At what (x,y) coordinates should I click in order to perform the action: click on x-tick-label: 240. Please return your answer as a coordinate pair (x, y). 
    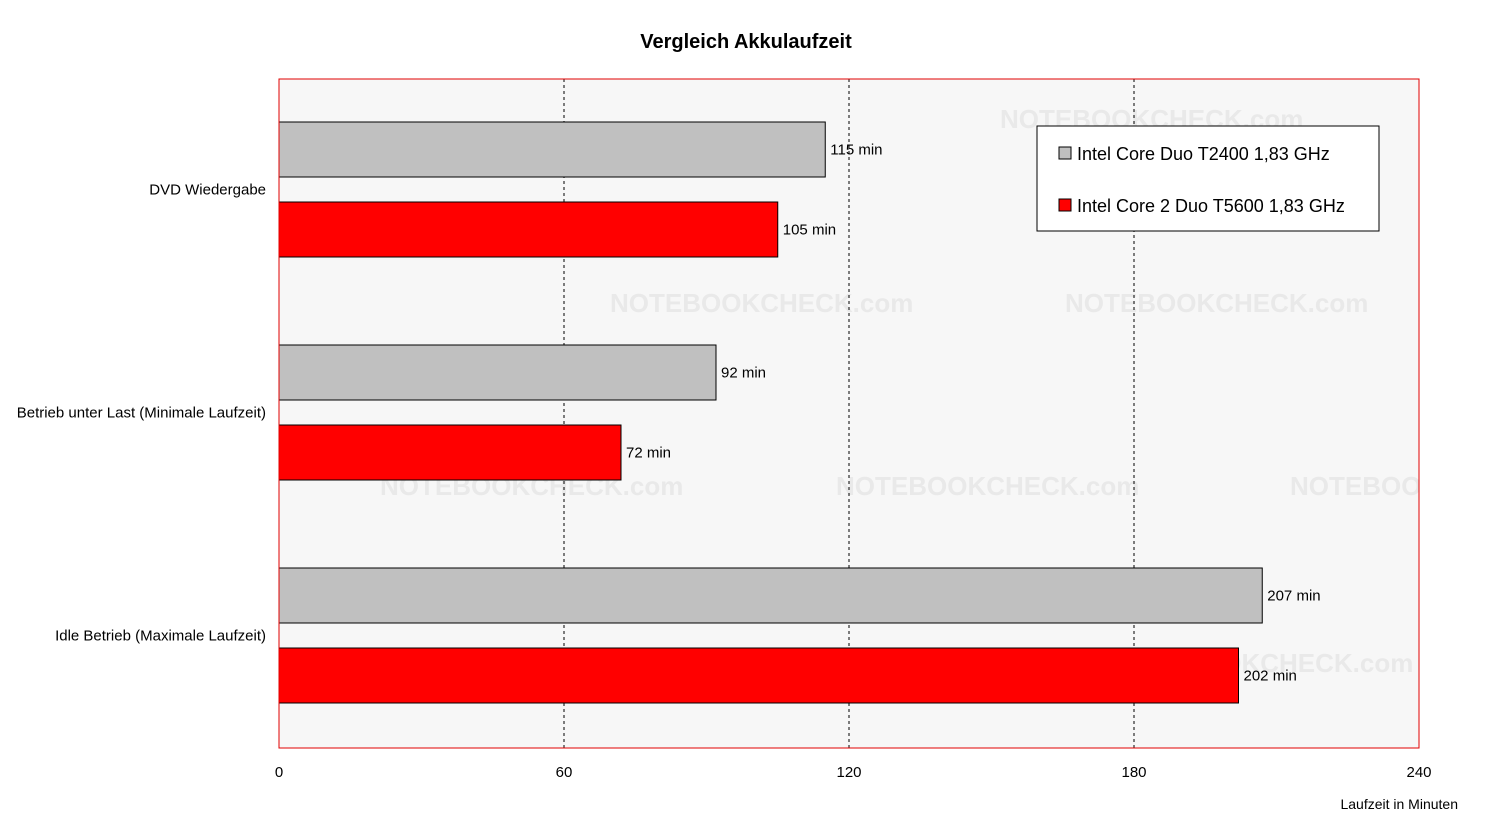
    Looking at the image, I should click on (1418, 772).